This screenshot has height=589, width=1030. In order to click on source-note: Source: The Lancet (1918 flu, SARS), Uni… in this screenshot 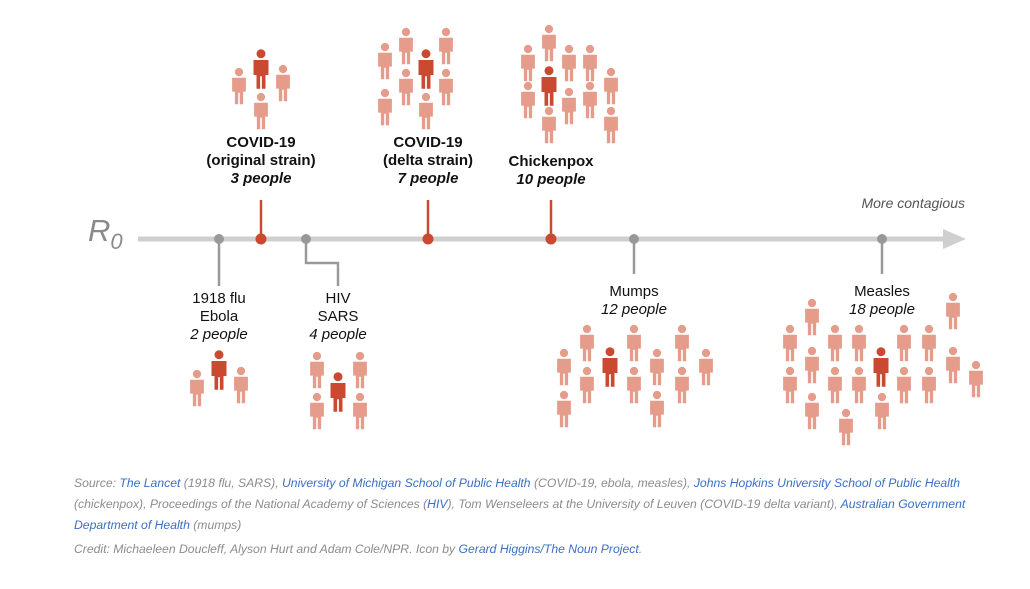, I will do `click(539, 504)`.